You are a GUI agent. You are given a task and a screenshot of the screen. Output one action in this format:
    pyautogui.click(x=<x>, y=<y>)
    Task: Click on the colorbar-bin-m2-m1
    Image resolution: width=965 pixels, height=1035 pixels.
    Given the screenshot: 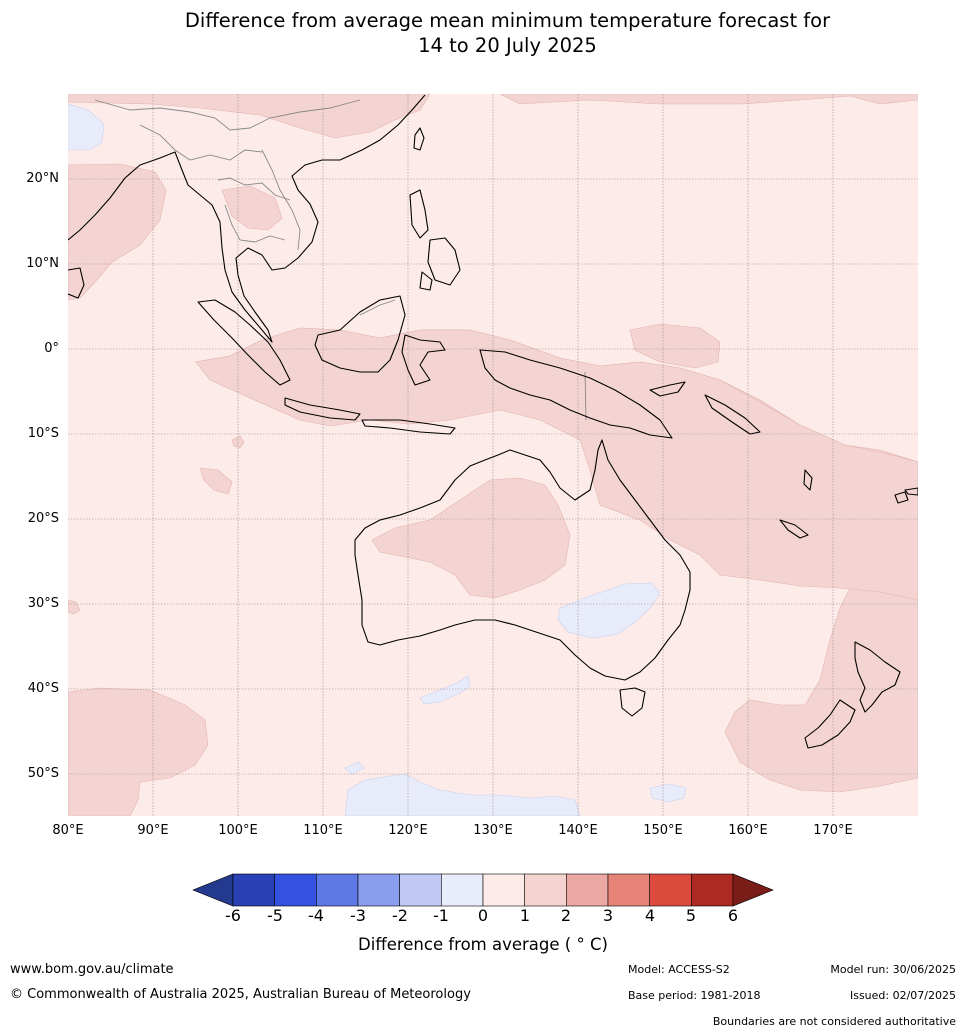 What is the action you would take?
    pyautogui.click(x=420, y=890)
    